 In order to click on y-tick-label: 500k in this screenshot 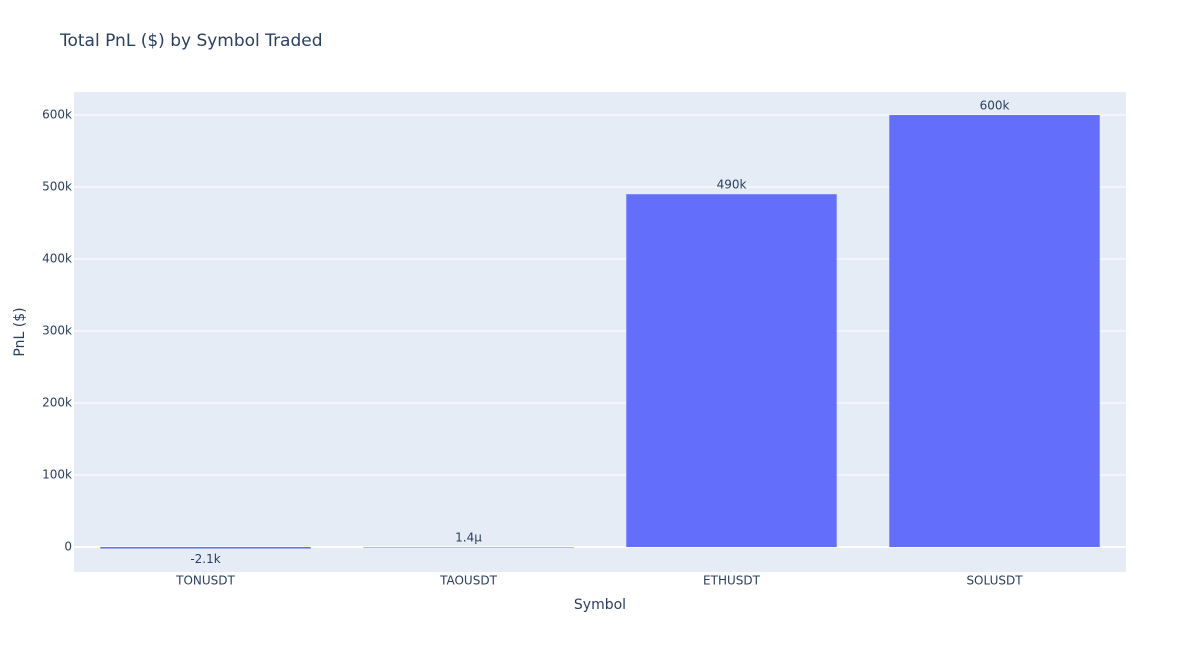, I will do `click(57, 187)`.